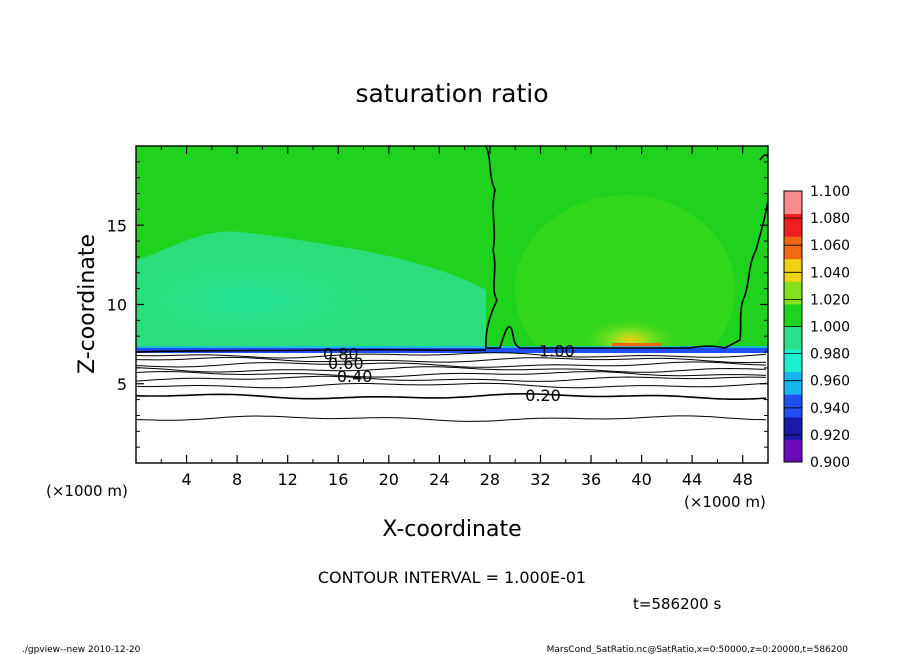 Image resolution: width=904 pixels, height=654 pixels. What do you see at coordinates (186, 479) in the screenshot?
I see `x-tick-label: 4` at bounding box center [186, 479].